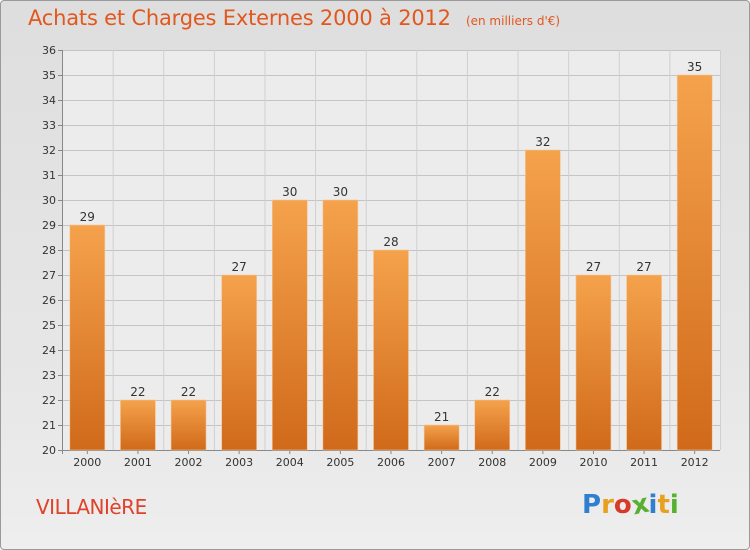  Describe the element at coordinates (441, 417) in the screenshot. I see `data-label: 21` at that location.